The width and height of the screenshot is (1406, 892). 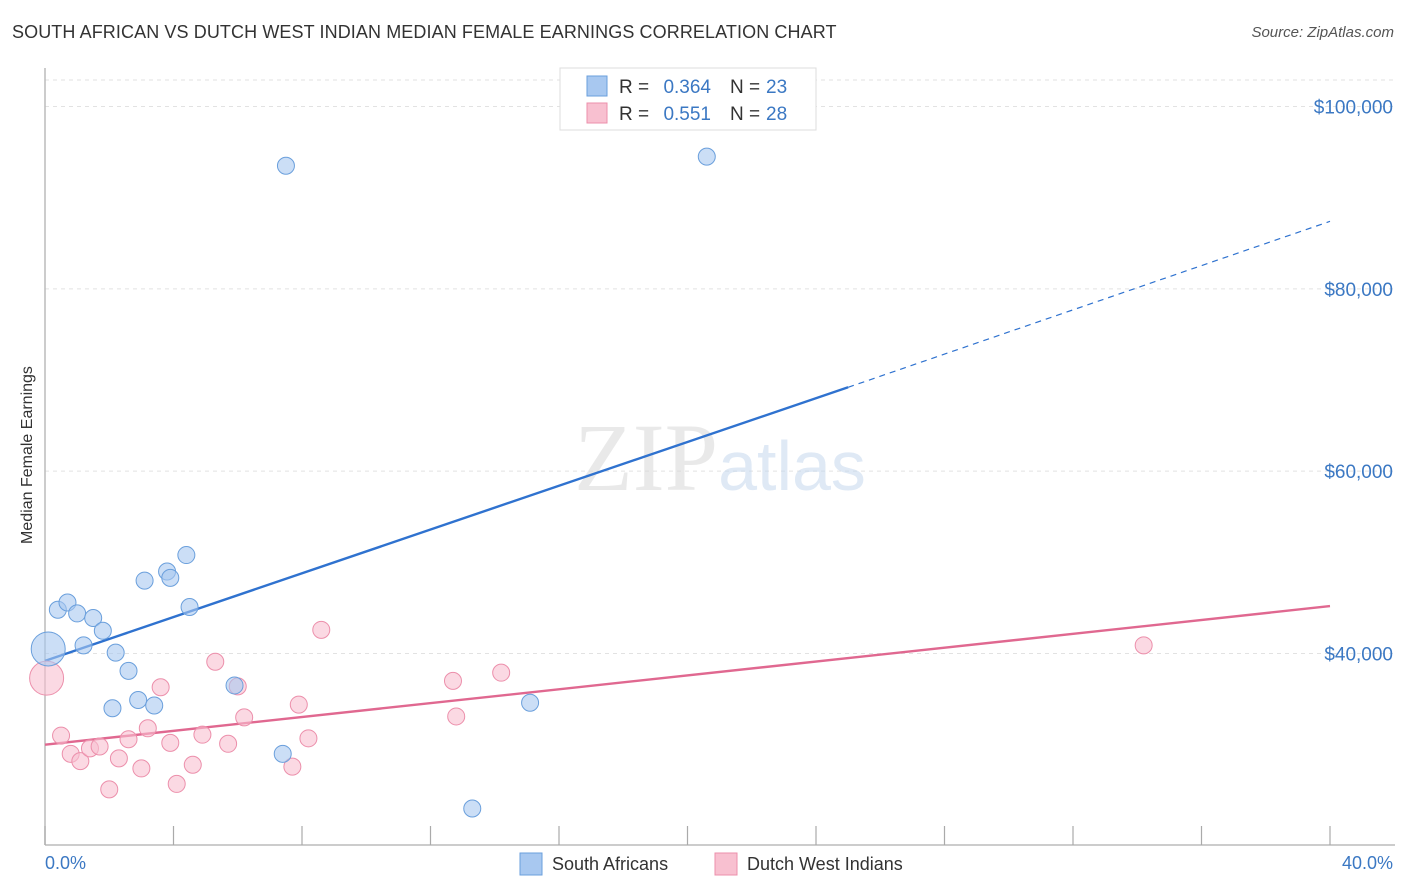 I want to click on chart-source: Source: ZipAtlas.com, so click(x=1322, y=32).